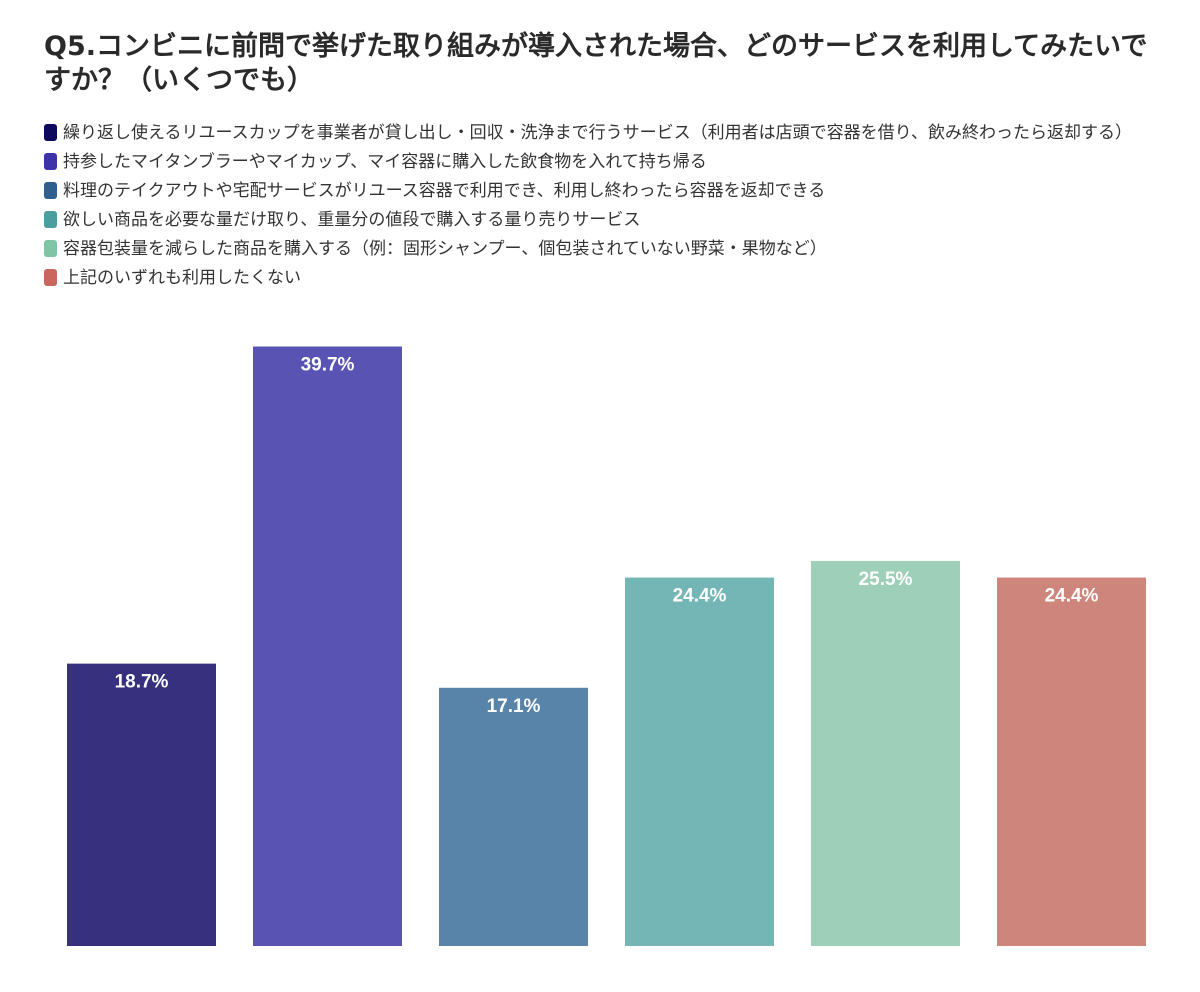  I want to click on legend-label: 持参したマイタンブラーやマイカップ、マイ容器に購入した飲食物を入れて持ち帰る, so click(385, 162).